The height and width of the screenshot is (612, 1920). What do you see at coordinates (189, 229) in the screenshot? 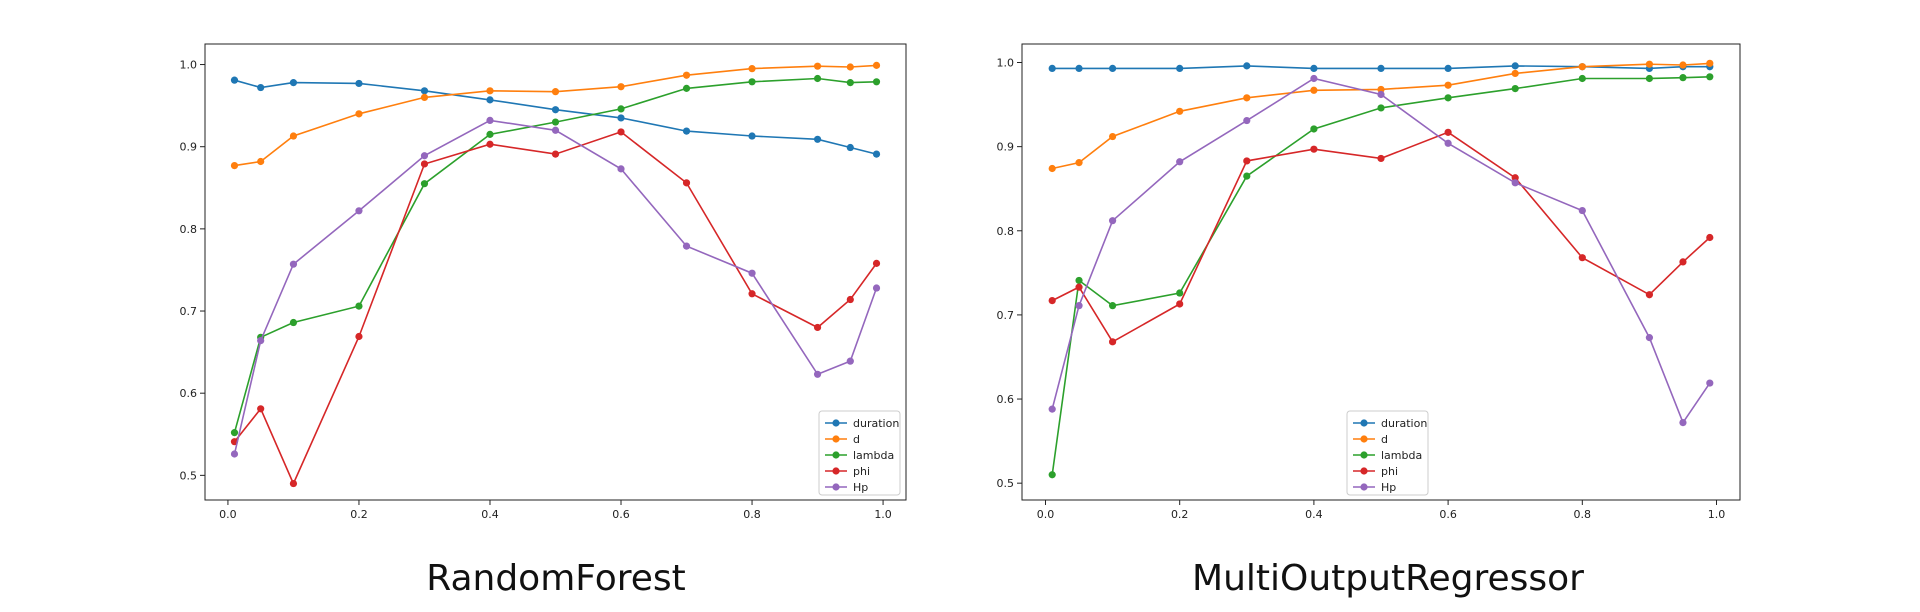
I see `y-tick-label: 0.8` at bounding box center [189, 229].